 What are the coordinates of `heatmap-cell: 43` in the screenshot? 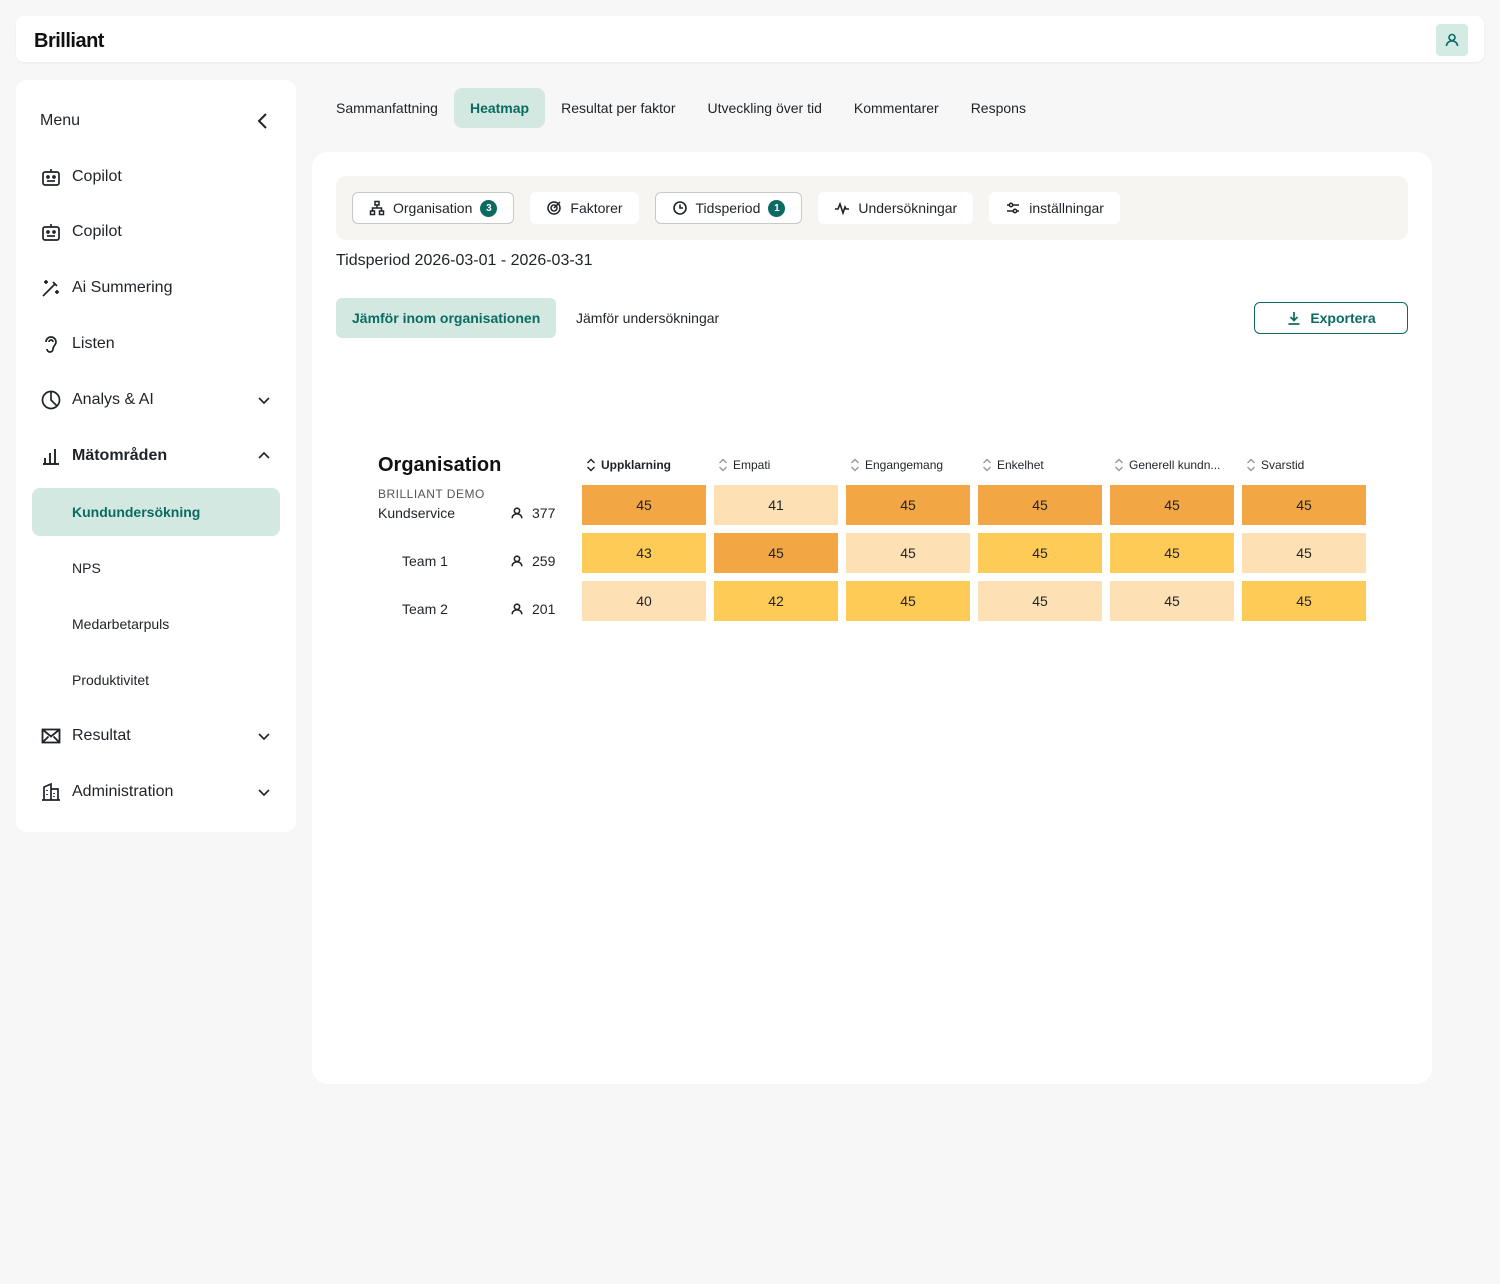 It's located at (644, 553).